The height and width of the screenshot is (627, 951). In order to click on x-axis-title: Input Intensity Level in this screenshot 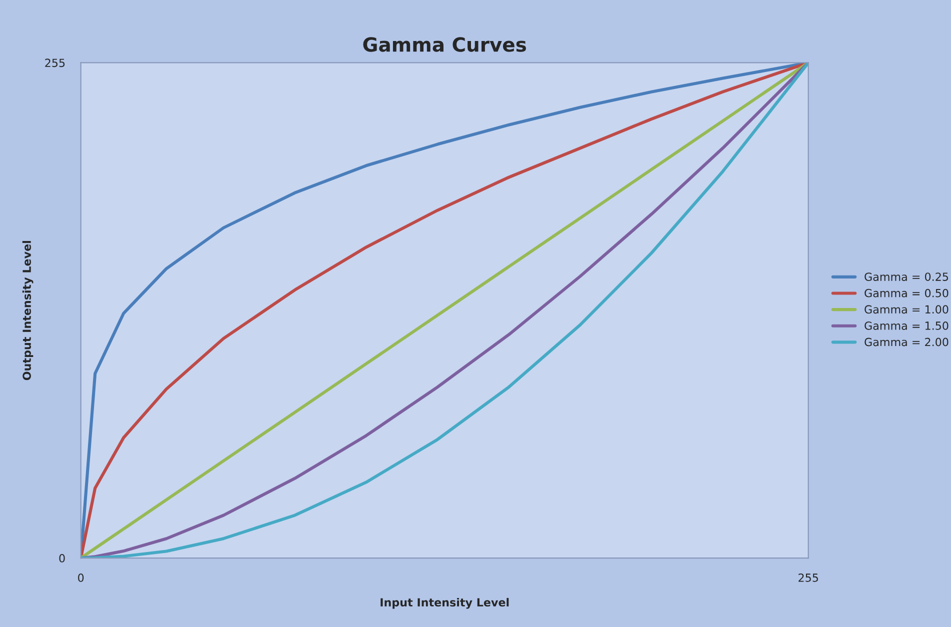, I will do `click(444, 603)`.